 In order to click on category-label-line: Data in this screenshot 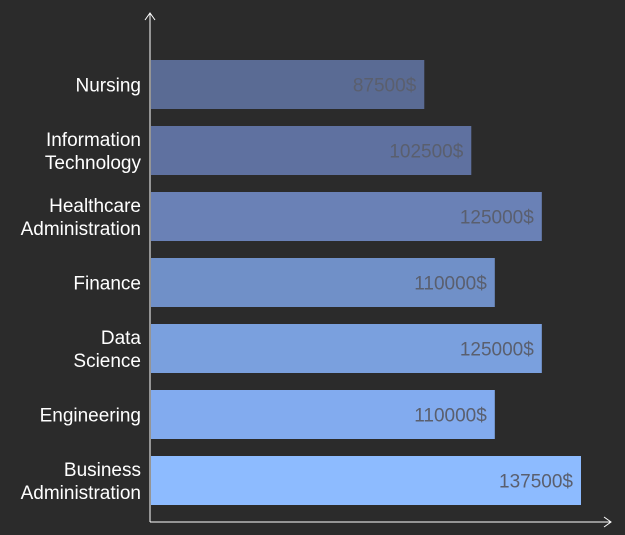, I will do `click(121, 338)`.